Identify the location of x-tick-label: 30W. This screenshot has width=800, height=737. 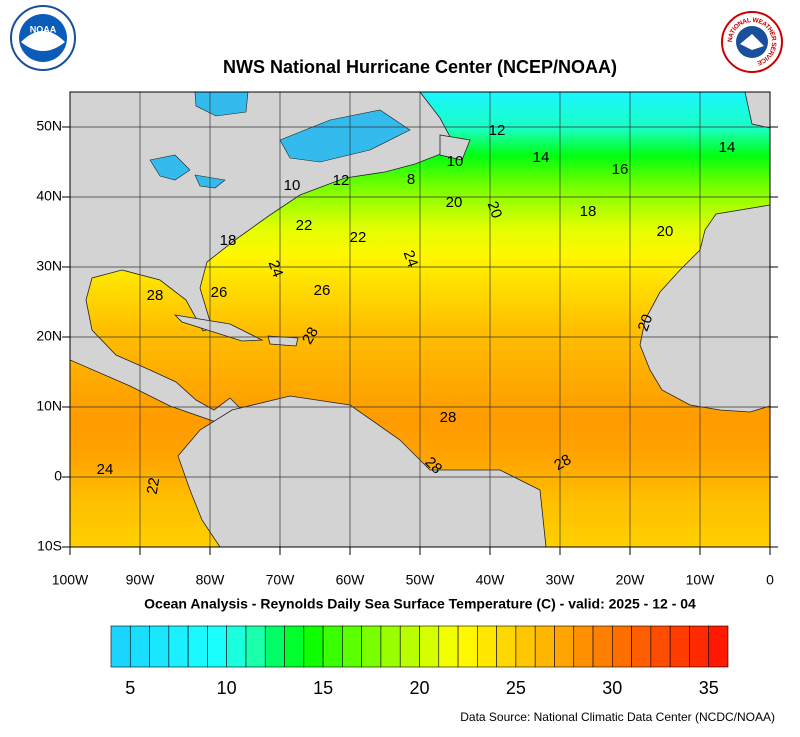
(561, 580).